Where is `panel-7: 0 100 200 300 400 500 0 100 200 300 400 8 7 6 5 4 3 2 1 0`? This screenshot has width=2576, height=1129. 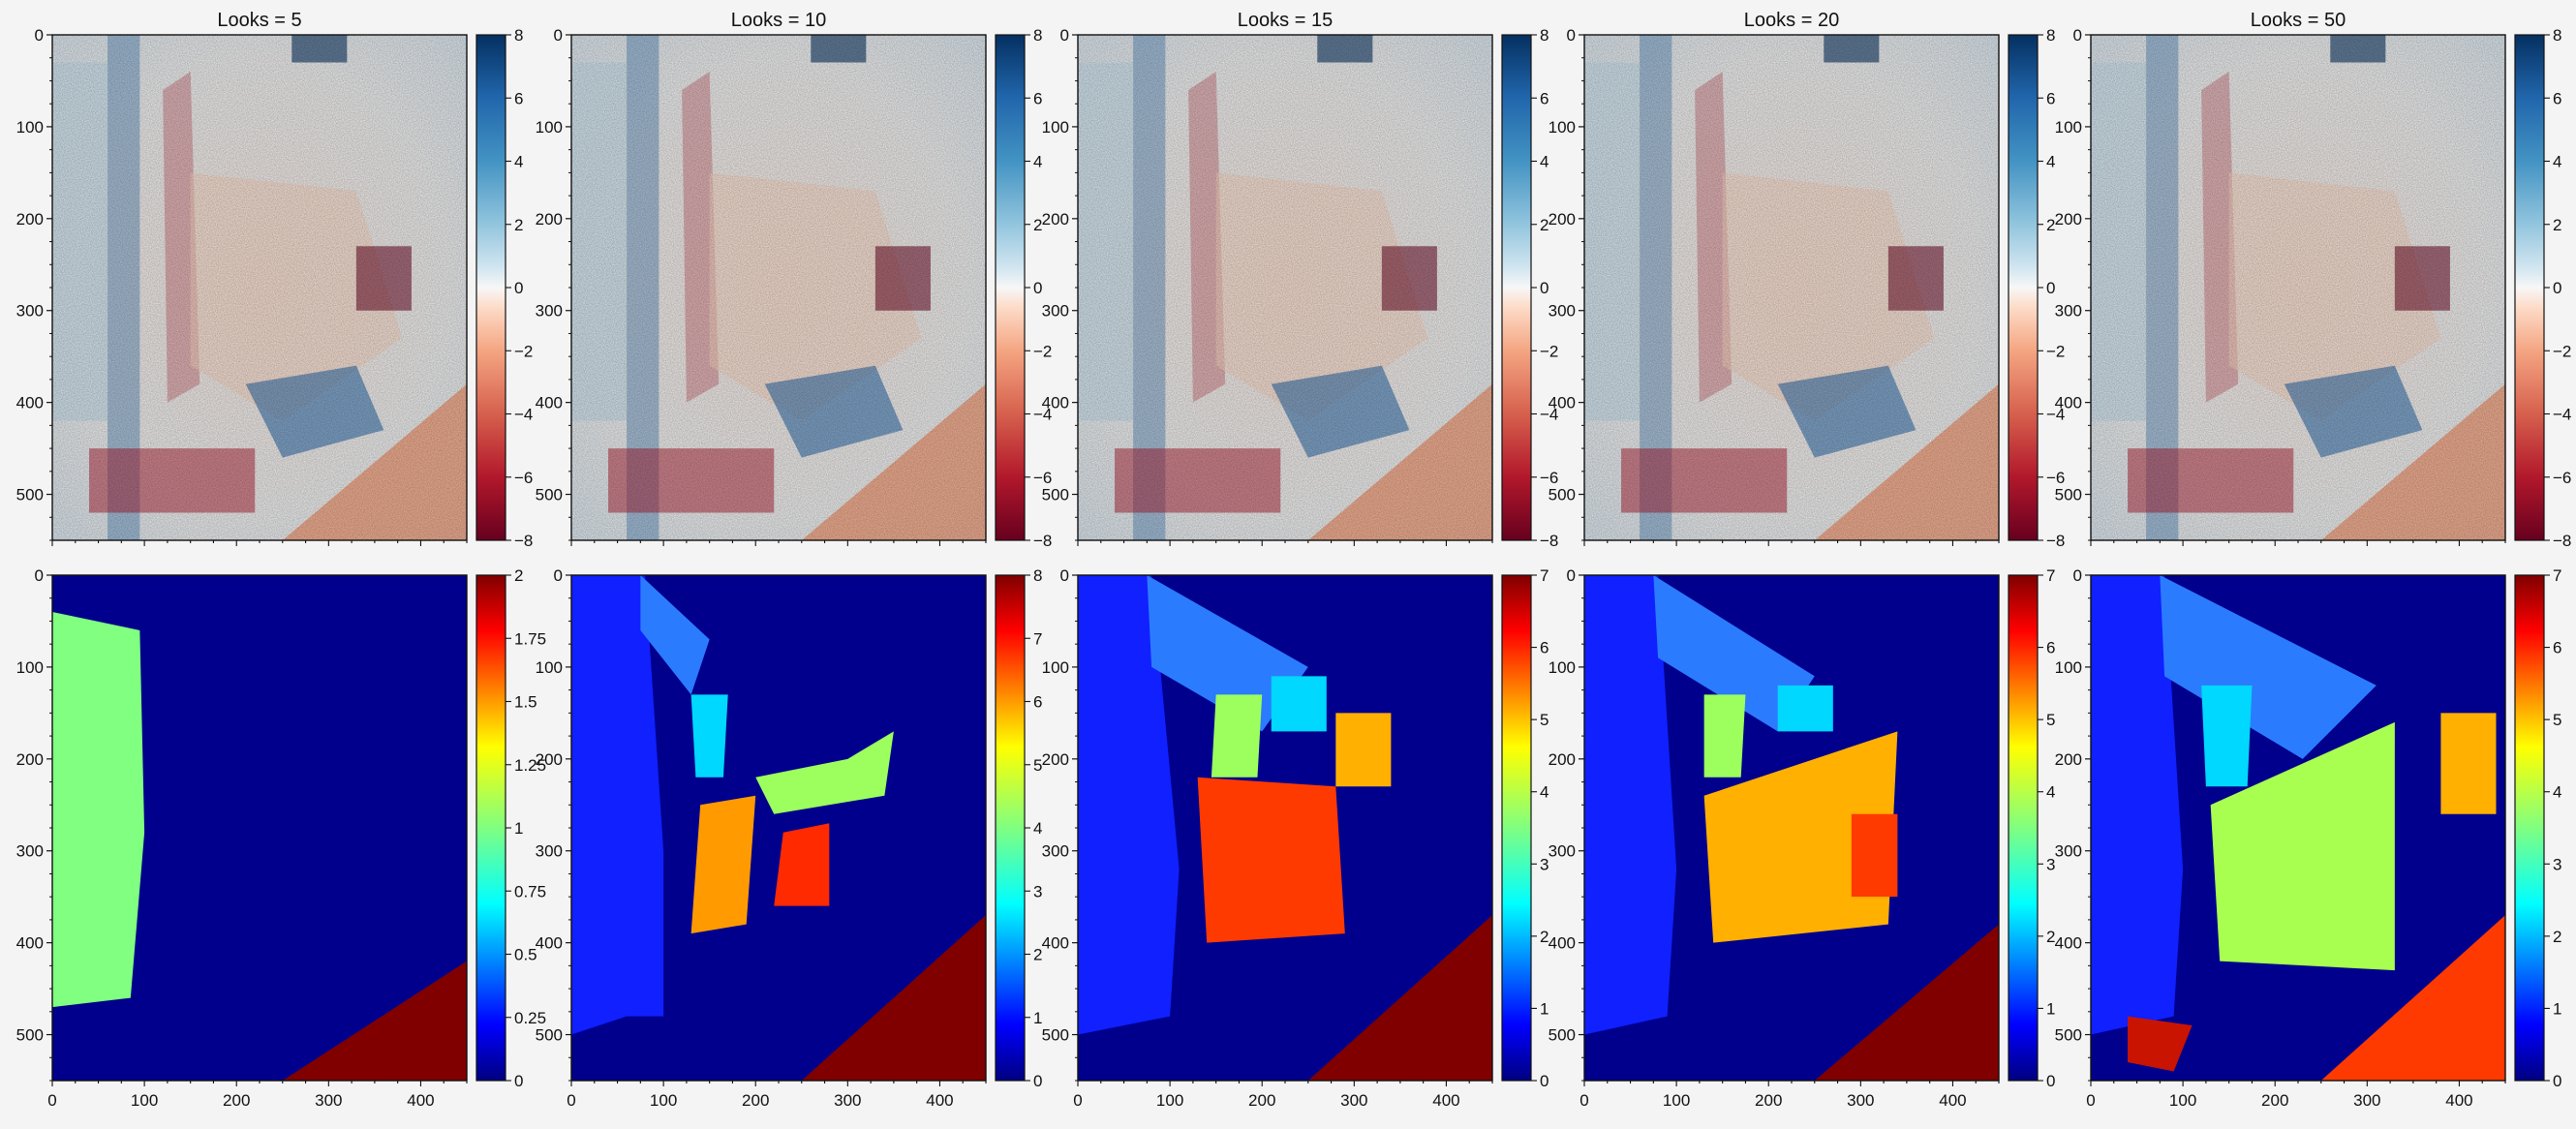 panel-7: 0 100 200 300 400 500 0 100 200 300 400 8 7 6 5 4 3 2 1 0 is located at coordinates (789, 838).